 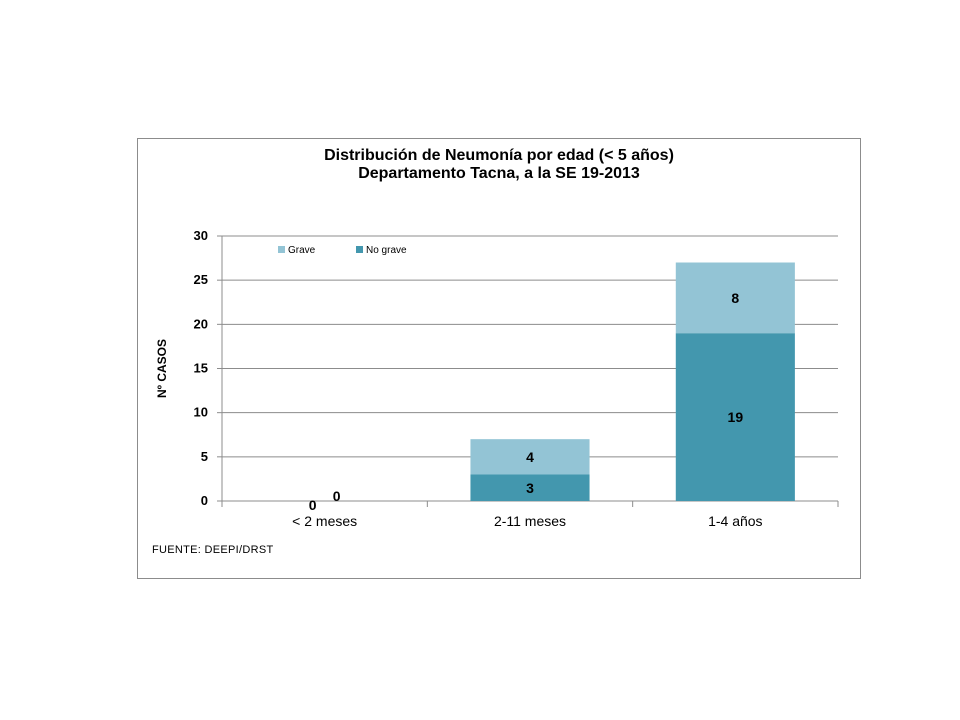 I want to click on y-tick-label: 20, so click(x=201, y=323).